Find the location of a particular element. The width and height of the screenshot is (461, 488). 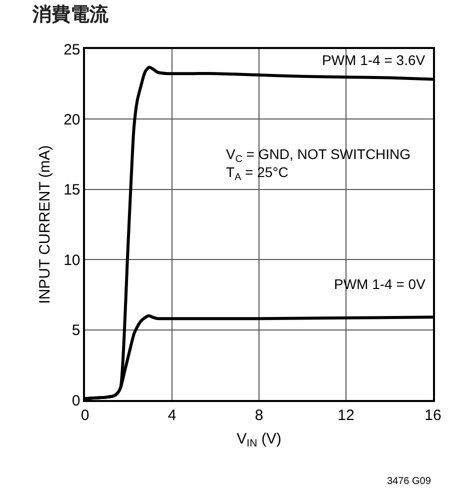

text: 3476 G09 is located at coordinates (409, 481).